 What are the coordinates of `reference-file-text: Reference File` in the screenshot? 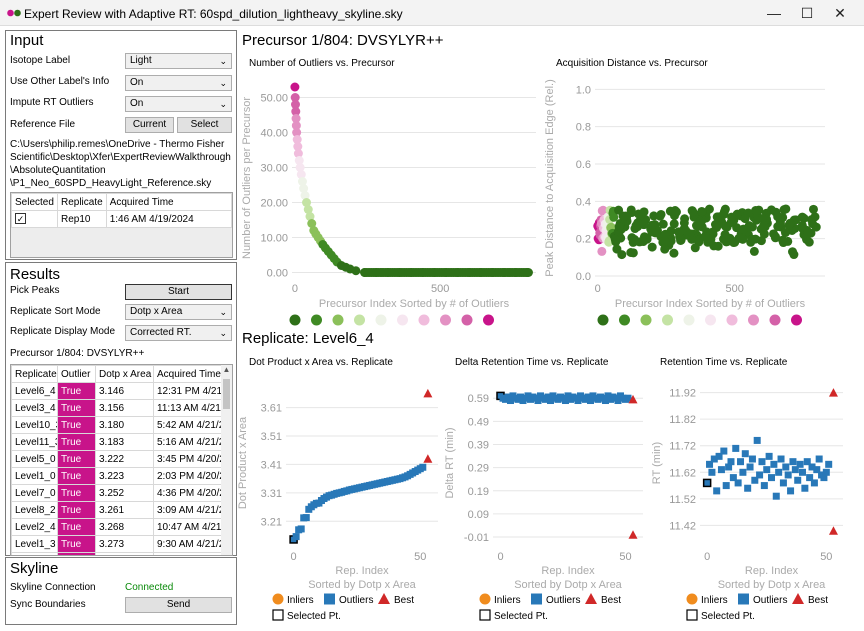 It's located at (43, 124).